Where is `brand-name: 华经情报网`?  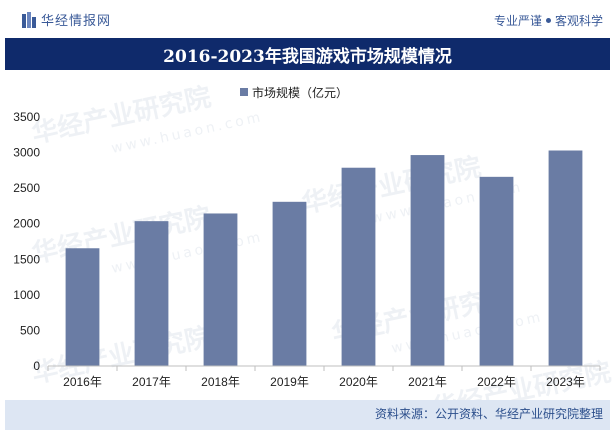
brand-name: 华经情报网 is located at coordinates (76, 21).